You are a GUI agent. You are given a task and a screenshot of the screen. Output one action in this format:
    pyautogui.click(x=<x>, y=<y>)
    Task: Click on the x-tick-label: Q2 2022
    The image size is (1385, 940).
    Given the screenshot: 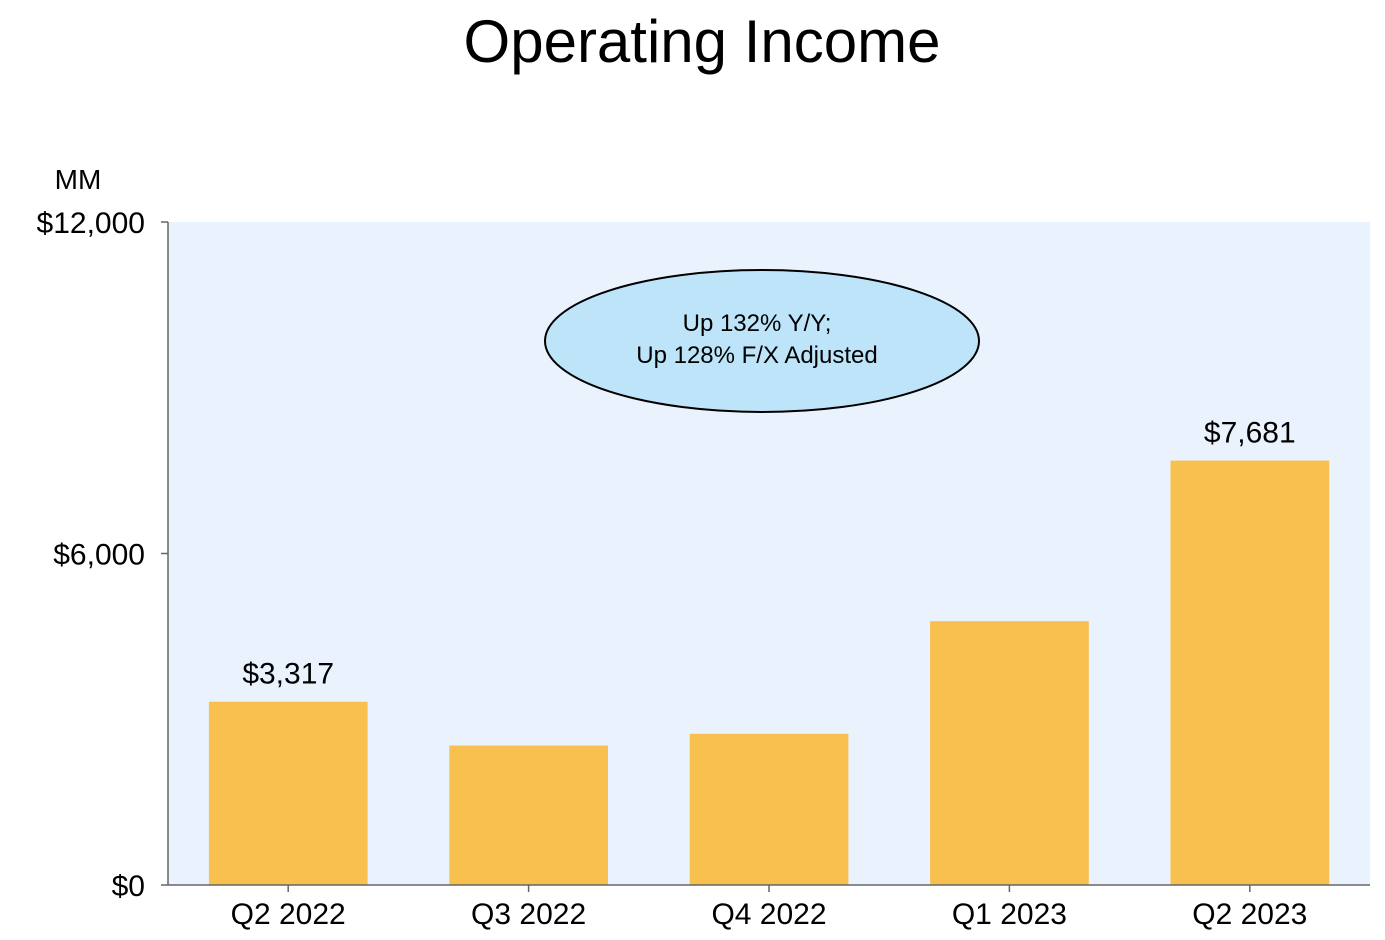 What is the action you would take?
    pyautogui.click(x=288, y=914)
    